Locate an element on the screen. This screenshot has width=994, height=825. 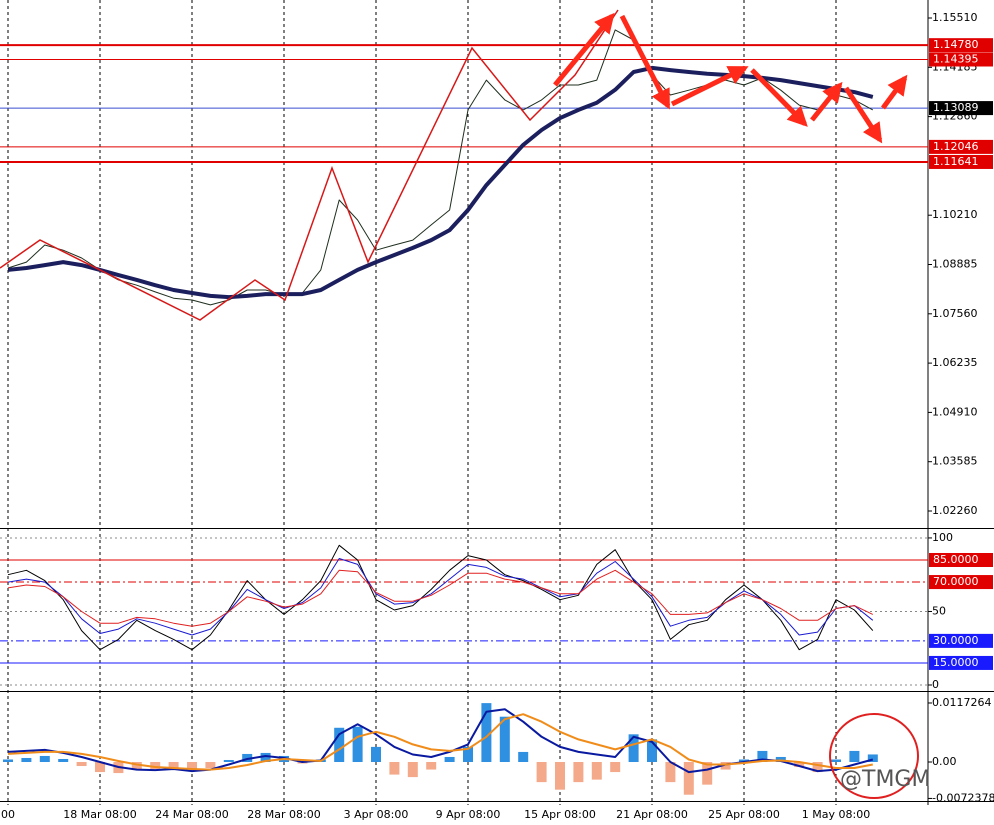
y-tick-label: 100 is located at coordinates (942, 537).